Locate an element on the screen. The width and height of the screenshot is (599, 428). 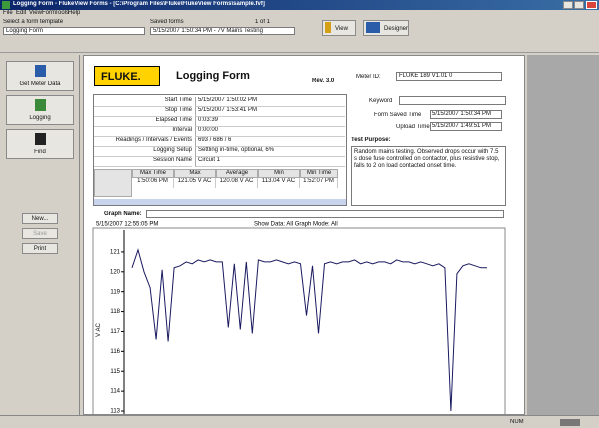
form-saved-field: 5/15/2007 1:50:34 PM is located at coordinates (466, 114).